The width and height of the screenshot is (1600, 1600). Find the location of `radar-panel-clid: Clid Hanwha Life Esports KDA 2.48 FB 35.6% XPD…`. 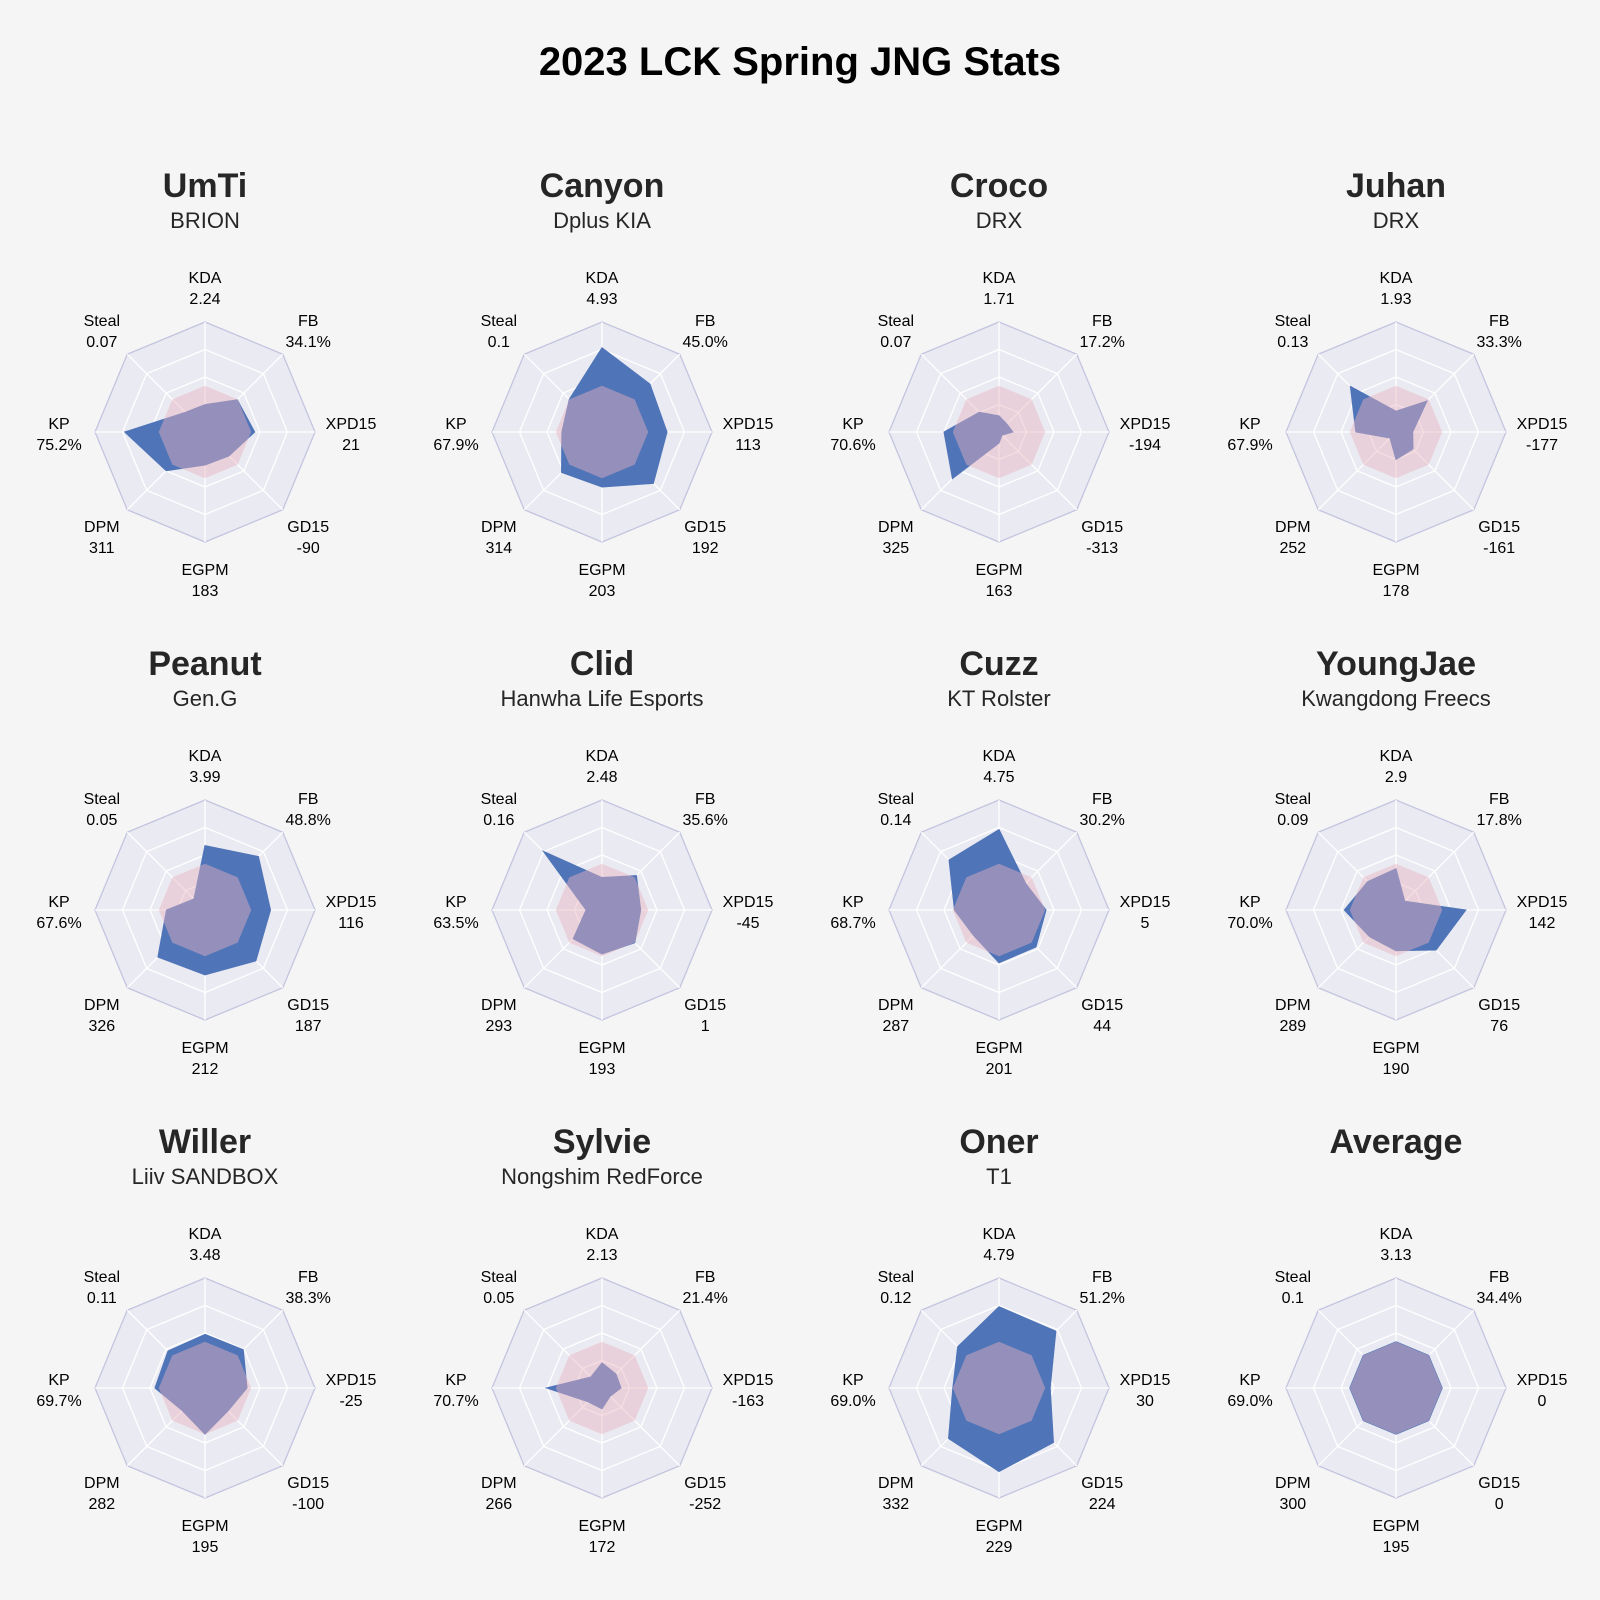

radar-panel-clid: Clid Hanwha Life Esports KDA 2.48 FB 35.6% XPD… is located at coordinates (602, 853).